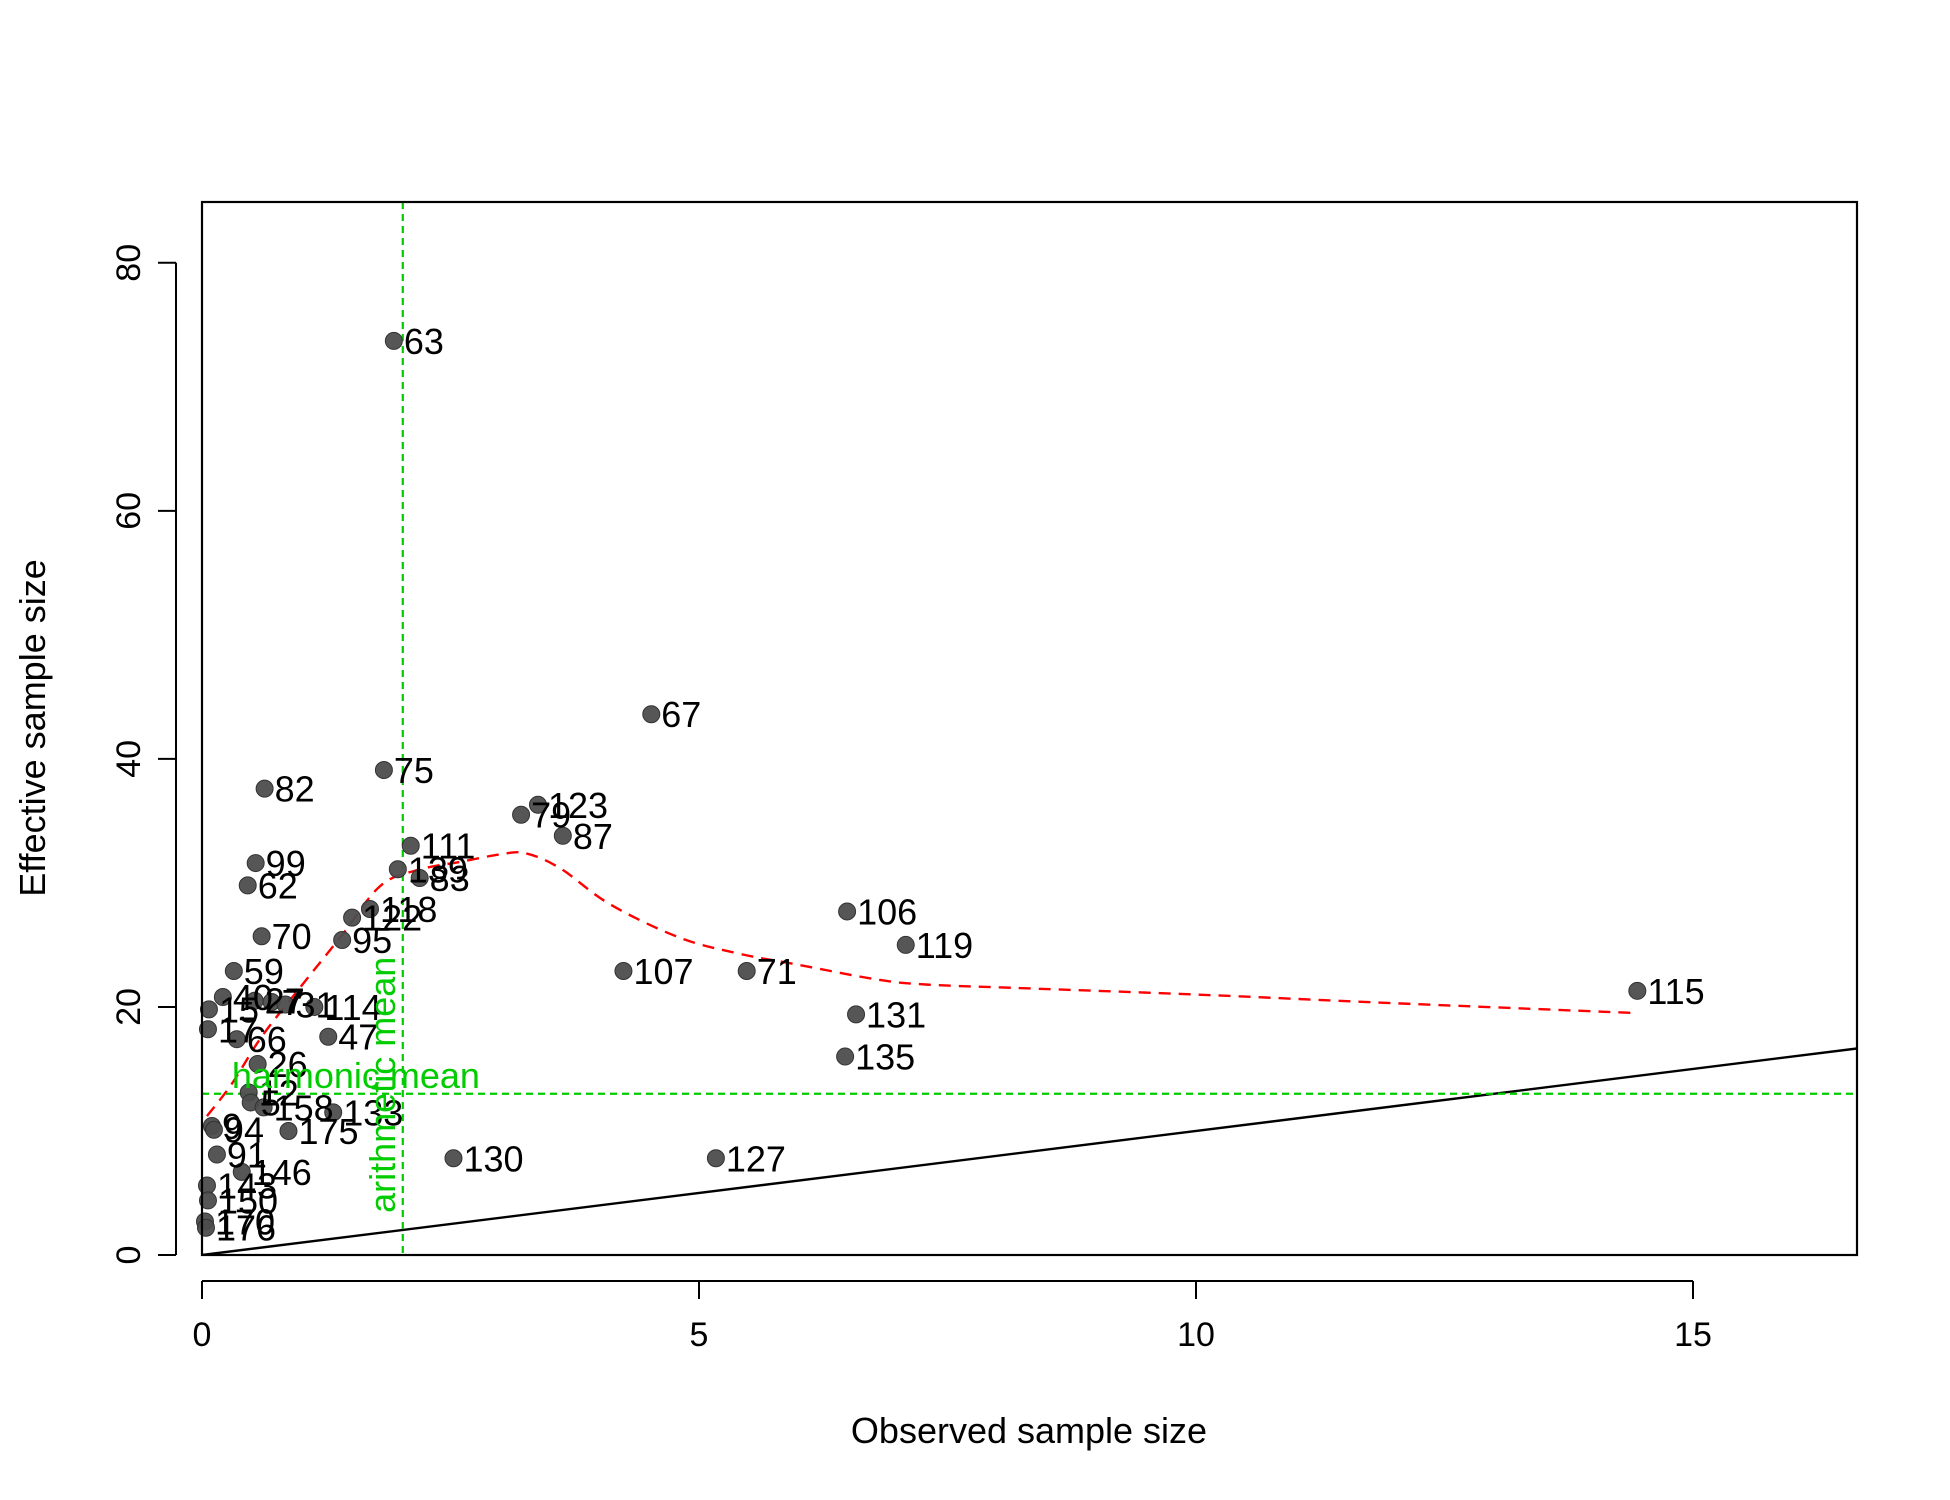 The height and width of the screenshot is (1500, 1950). I want to click on point-label-123: 123, so click(578, 805).